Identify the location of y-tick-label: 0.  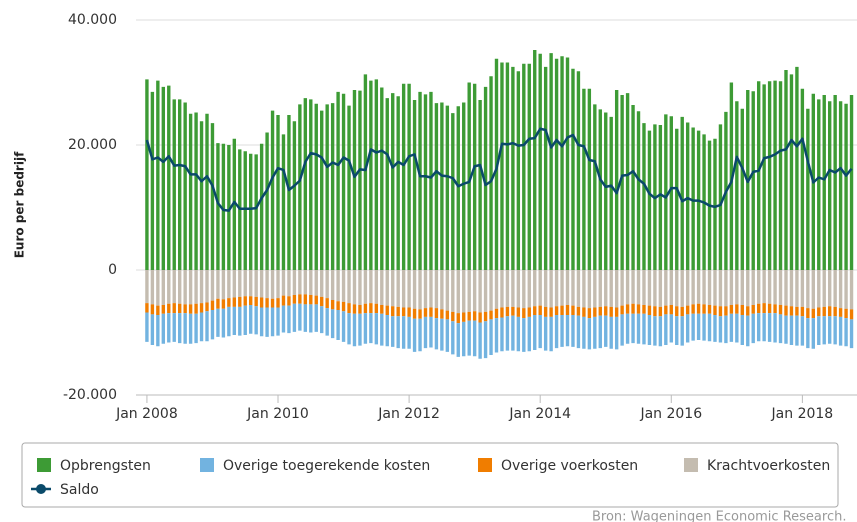
(112, 270).